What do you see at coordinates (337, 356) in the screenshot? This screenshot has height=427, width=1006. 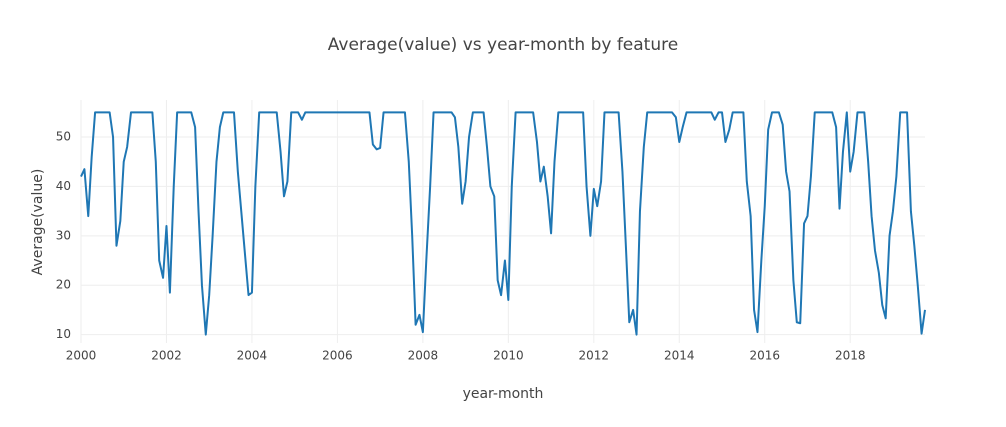 I see `x-tick-label: 2006` at bounding box center [337, 356].